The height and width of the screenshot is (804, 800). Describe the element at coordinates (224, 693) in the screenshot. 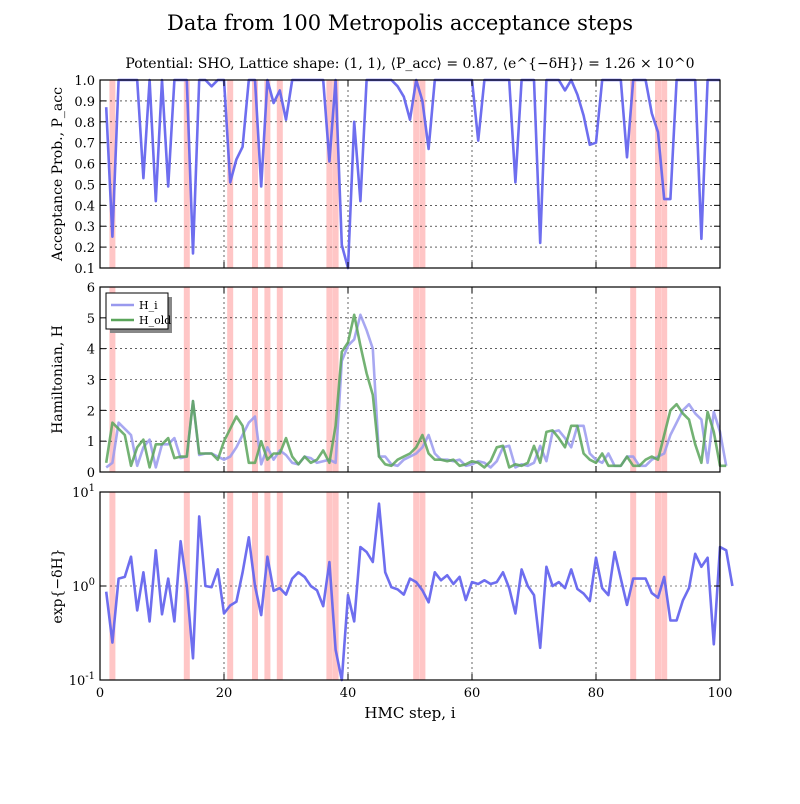

I see `x-tick-label: 20` at that location.